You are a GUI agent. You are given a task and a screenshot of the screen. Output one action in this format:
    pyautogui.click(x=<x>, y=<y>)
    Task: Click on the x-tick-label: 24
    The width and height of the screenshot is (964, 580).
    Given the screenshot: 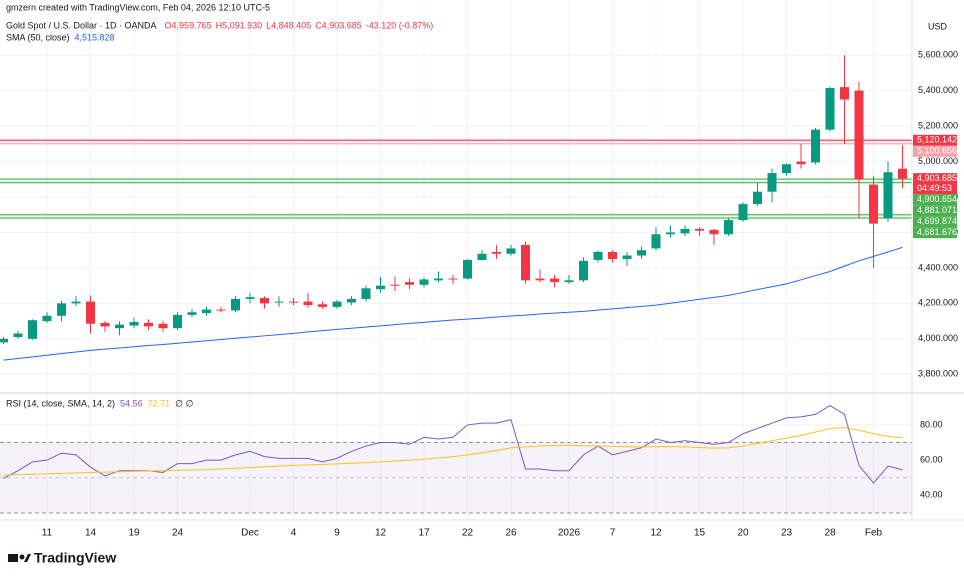 What is the action you would take?
    pyautogui.click(x=178, y=533)
    